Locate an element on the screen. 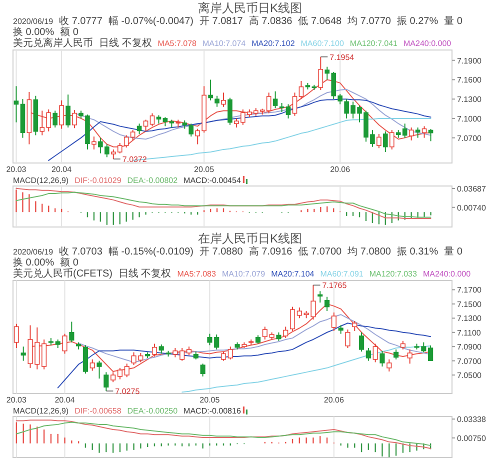 The image size is (500, 461). y-tick-label: 0.03687 is located at coordinates (471, 189).